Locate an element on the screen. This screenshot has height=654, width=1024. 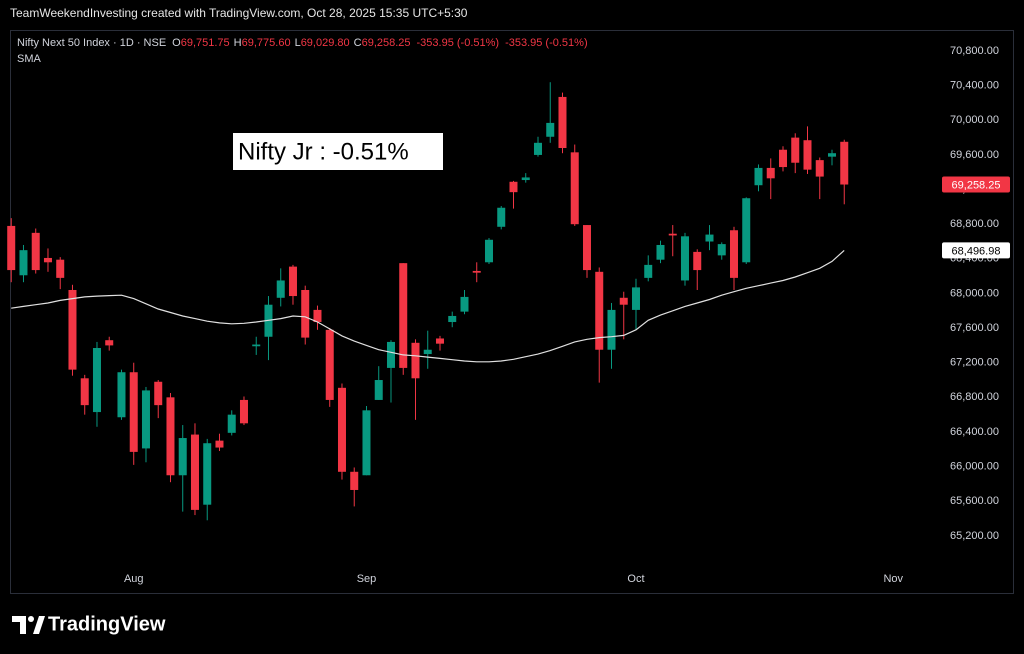
y-tick-label: 66,000.00 is located at coordinates (974, 467).